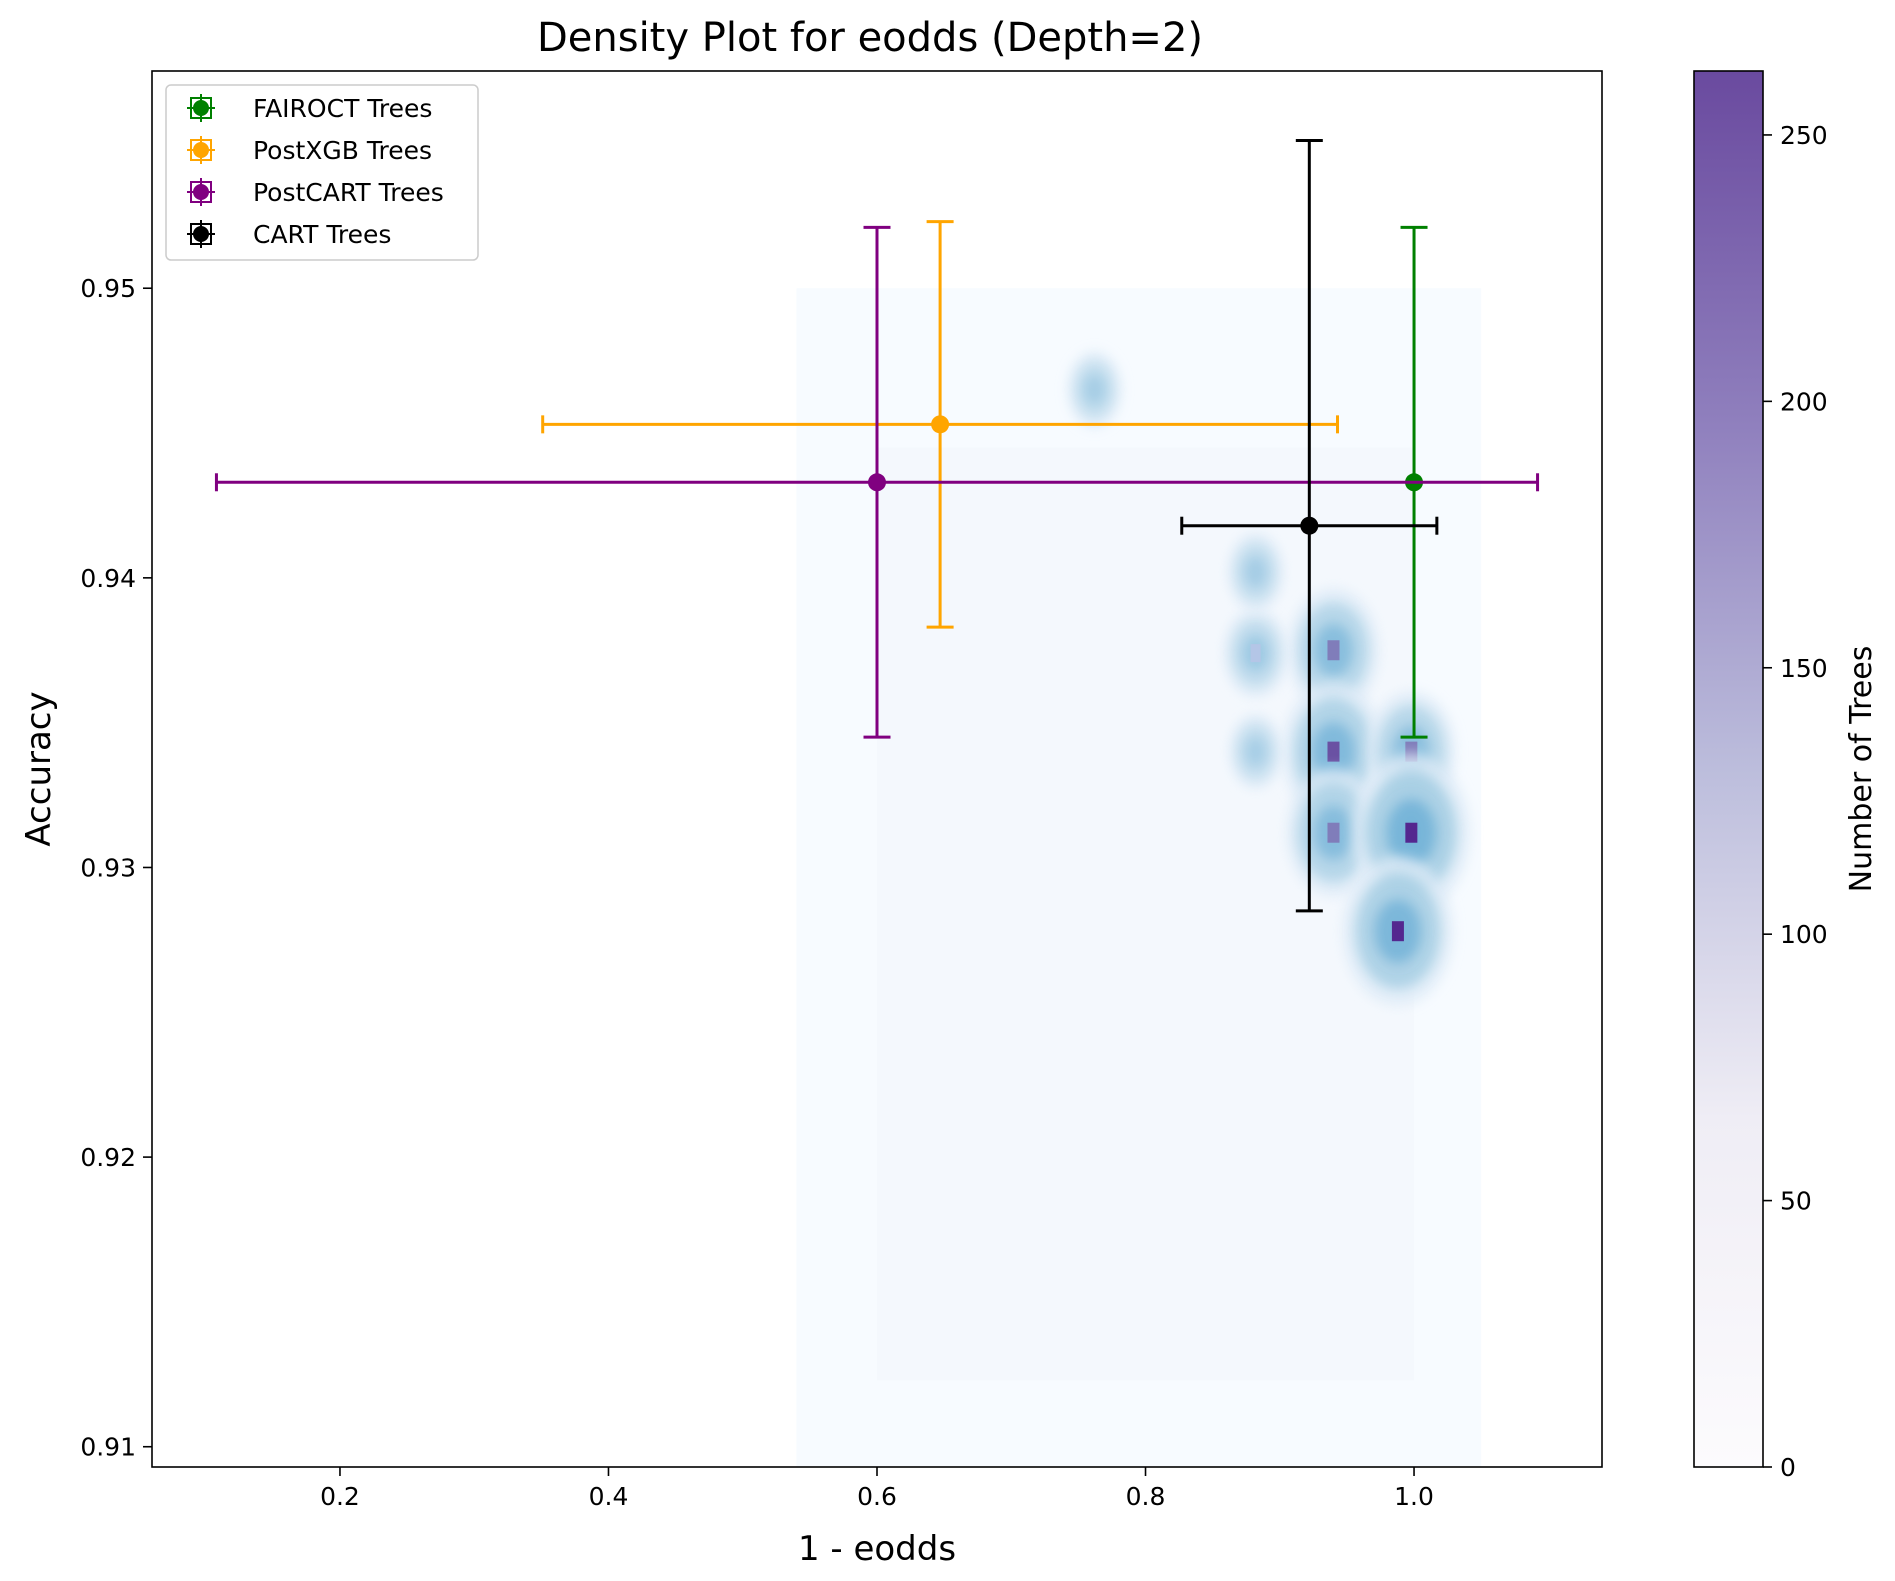 The image size is (1895, 1581). I want to click on colorbar-tick-label: 50, so click(1796, 1201).